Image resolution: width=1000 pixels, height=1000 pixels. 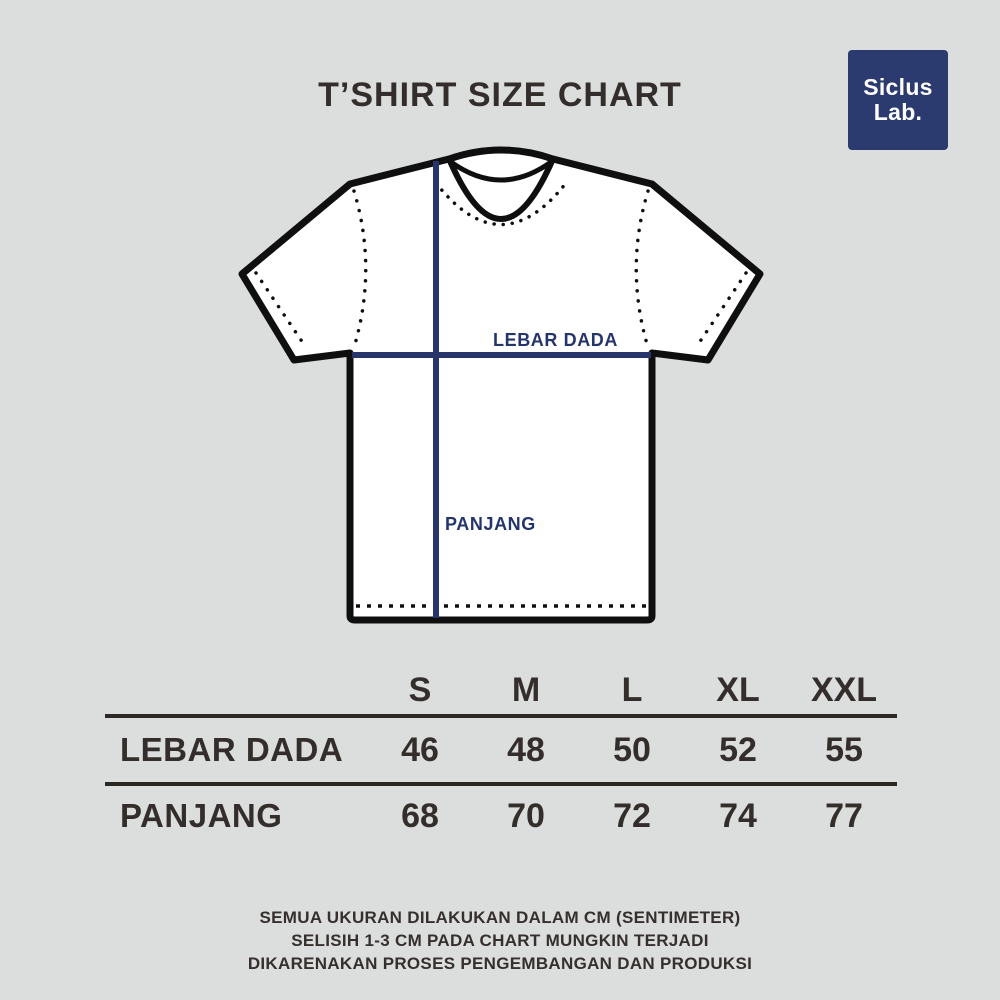 I want to click on chest-value-xl: 52, so click(x=738, y=749).